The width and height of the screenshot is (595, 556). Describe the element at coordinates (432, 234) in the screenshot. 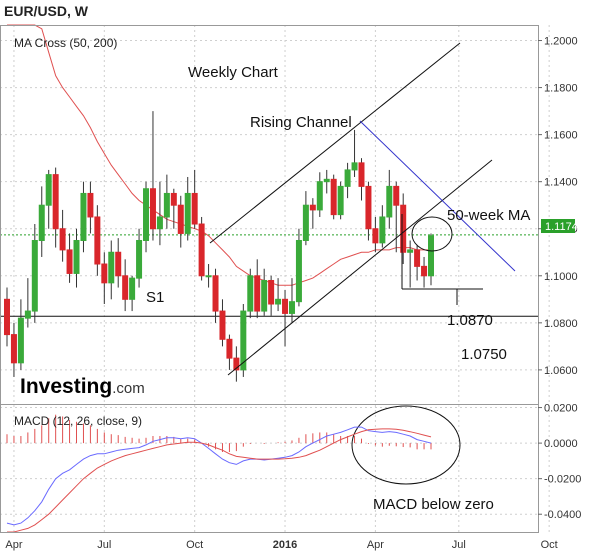

I see `price-highlight-circle` at that location.